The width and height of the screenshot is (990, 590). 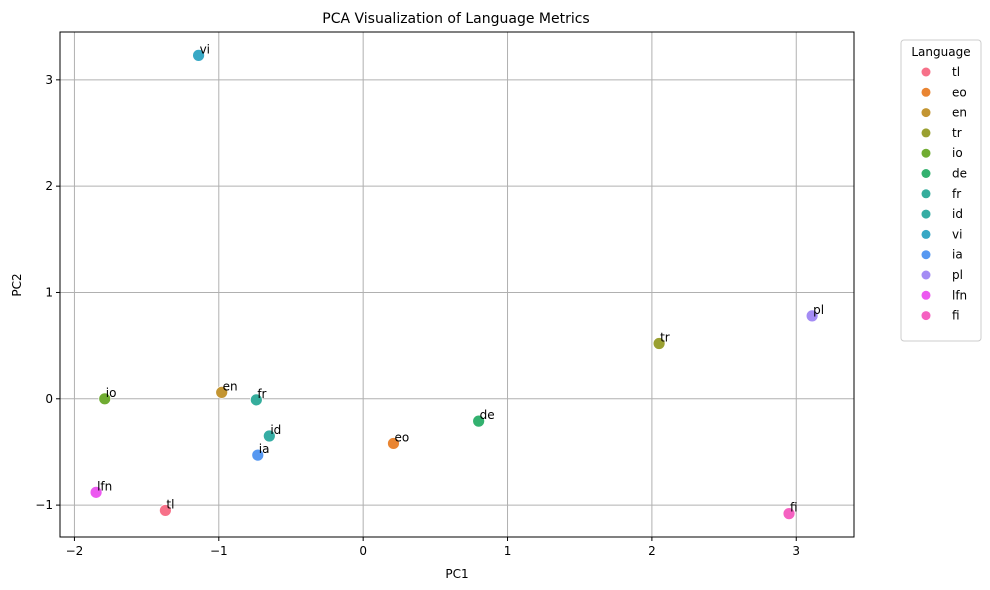 What do you see at coordinates (926, 92) in the screenshot?
I see `legend-marker-eo` at bounding box center [926, 92].